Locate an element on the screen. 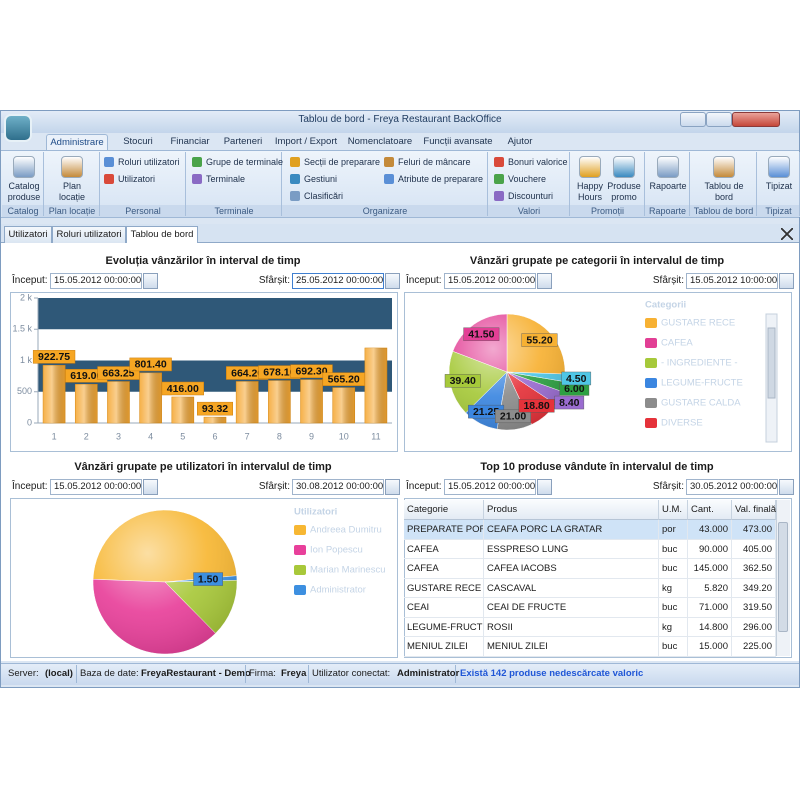  date-input: 25.05.2012 00:00:00 is located at coordinates (338, 281).